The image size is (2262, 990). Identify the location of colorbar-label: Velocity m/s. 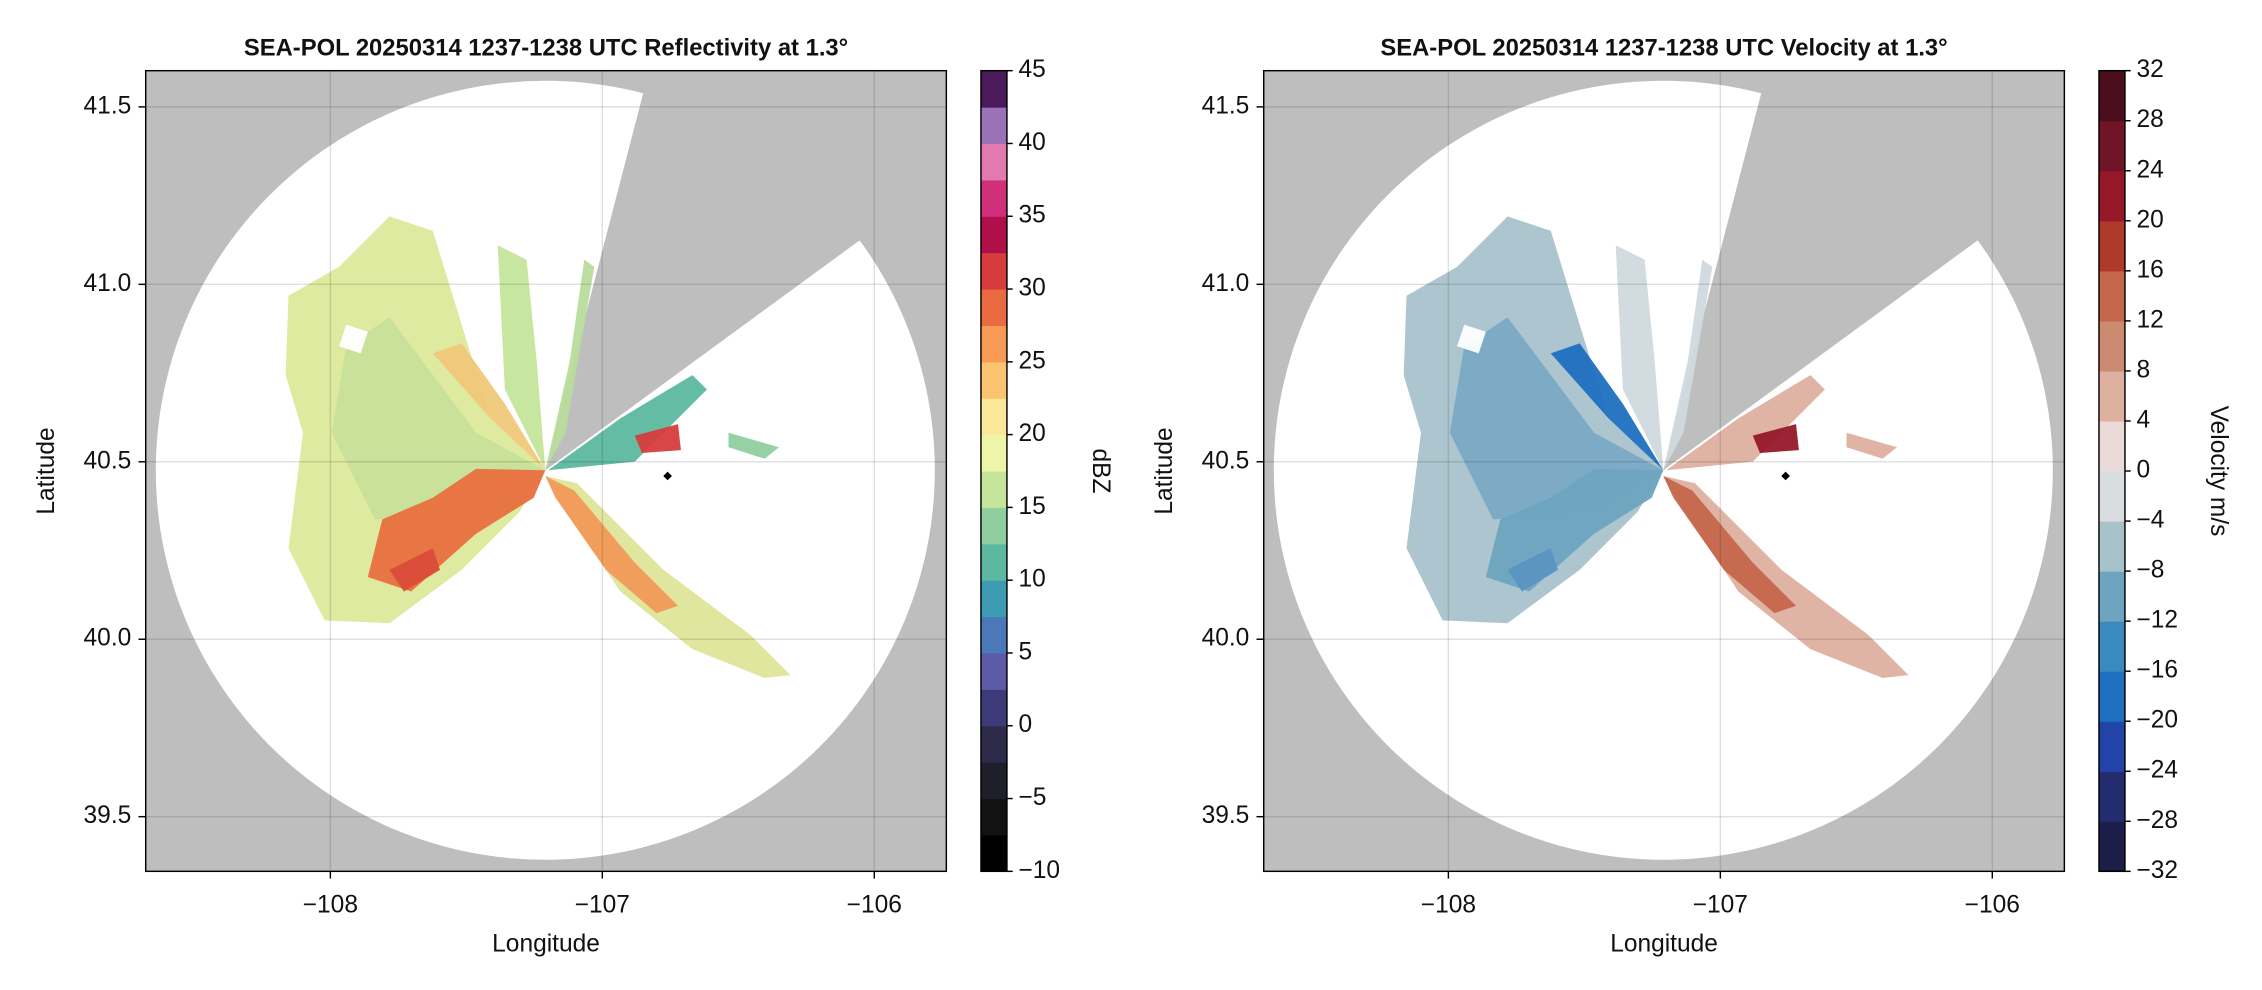
(2218, 471).